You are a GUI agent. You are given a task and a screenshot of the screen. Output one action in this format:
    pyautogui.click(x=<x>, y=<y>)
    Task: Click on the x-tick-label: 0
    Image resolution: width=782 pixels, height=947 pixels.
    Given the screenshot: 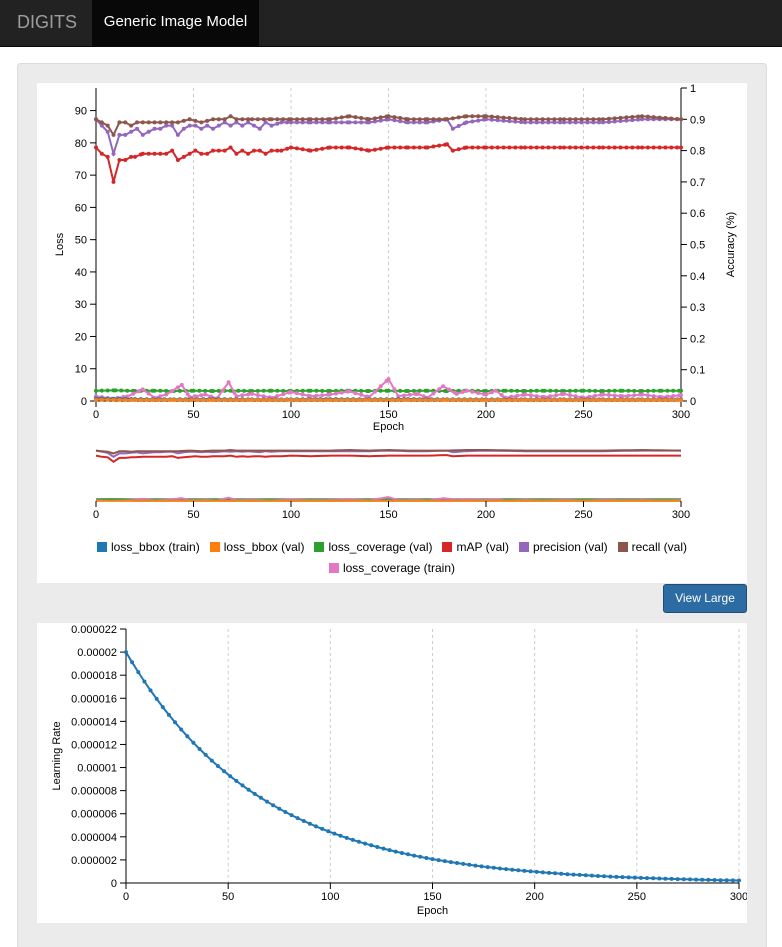 What is the action you would take?
    pyautogui.click(x=96, y=415)
    